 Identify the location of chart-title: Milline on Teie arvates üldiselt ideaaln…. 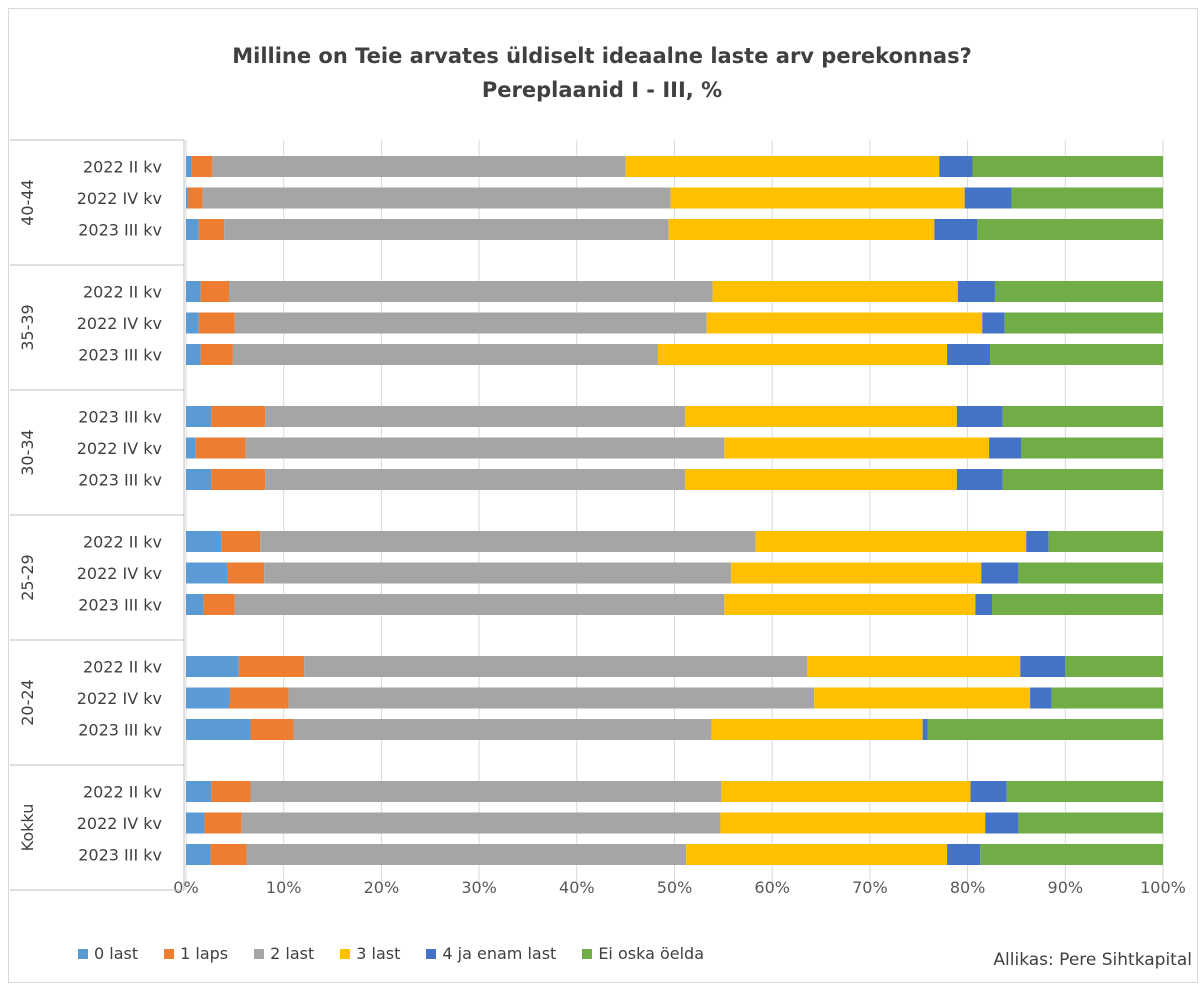
(602, 56).